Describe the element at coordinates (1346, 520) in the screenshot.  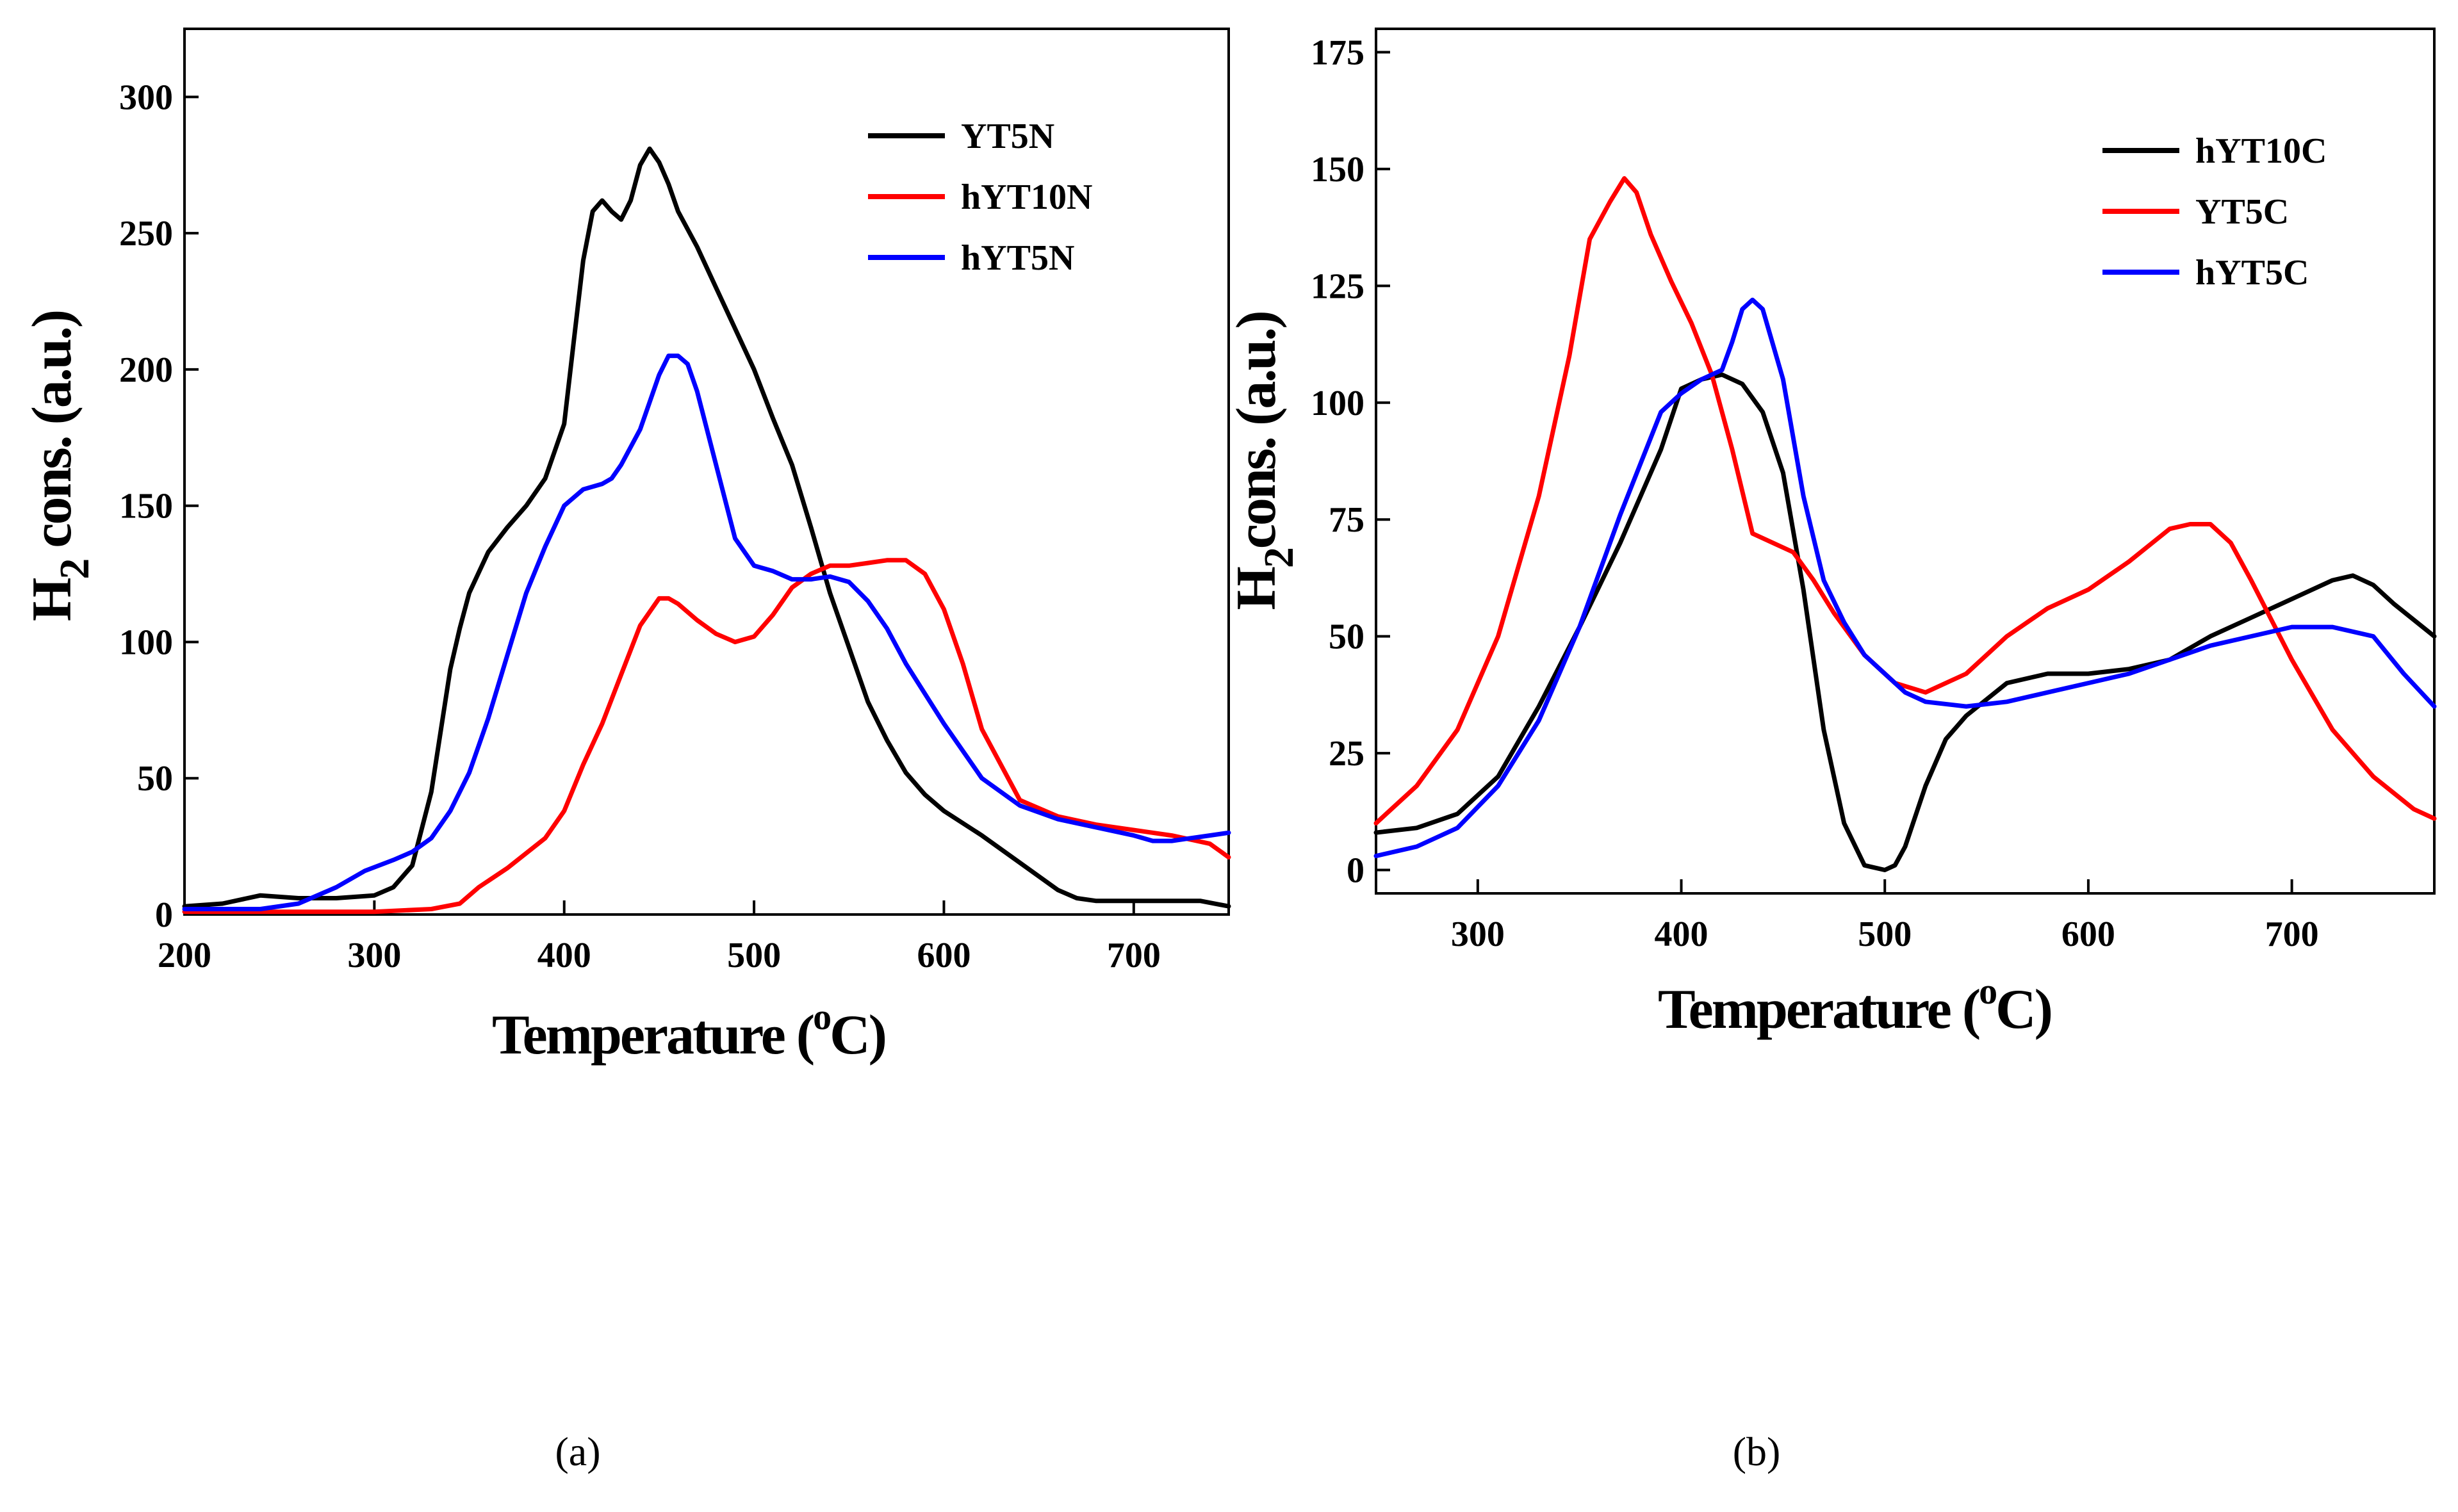
I see `y-tick-label: 75` at that location.